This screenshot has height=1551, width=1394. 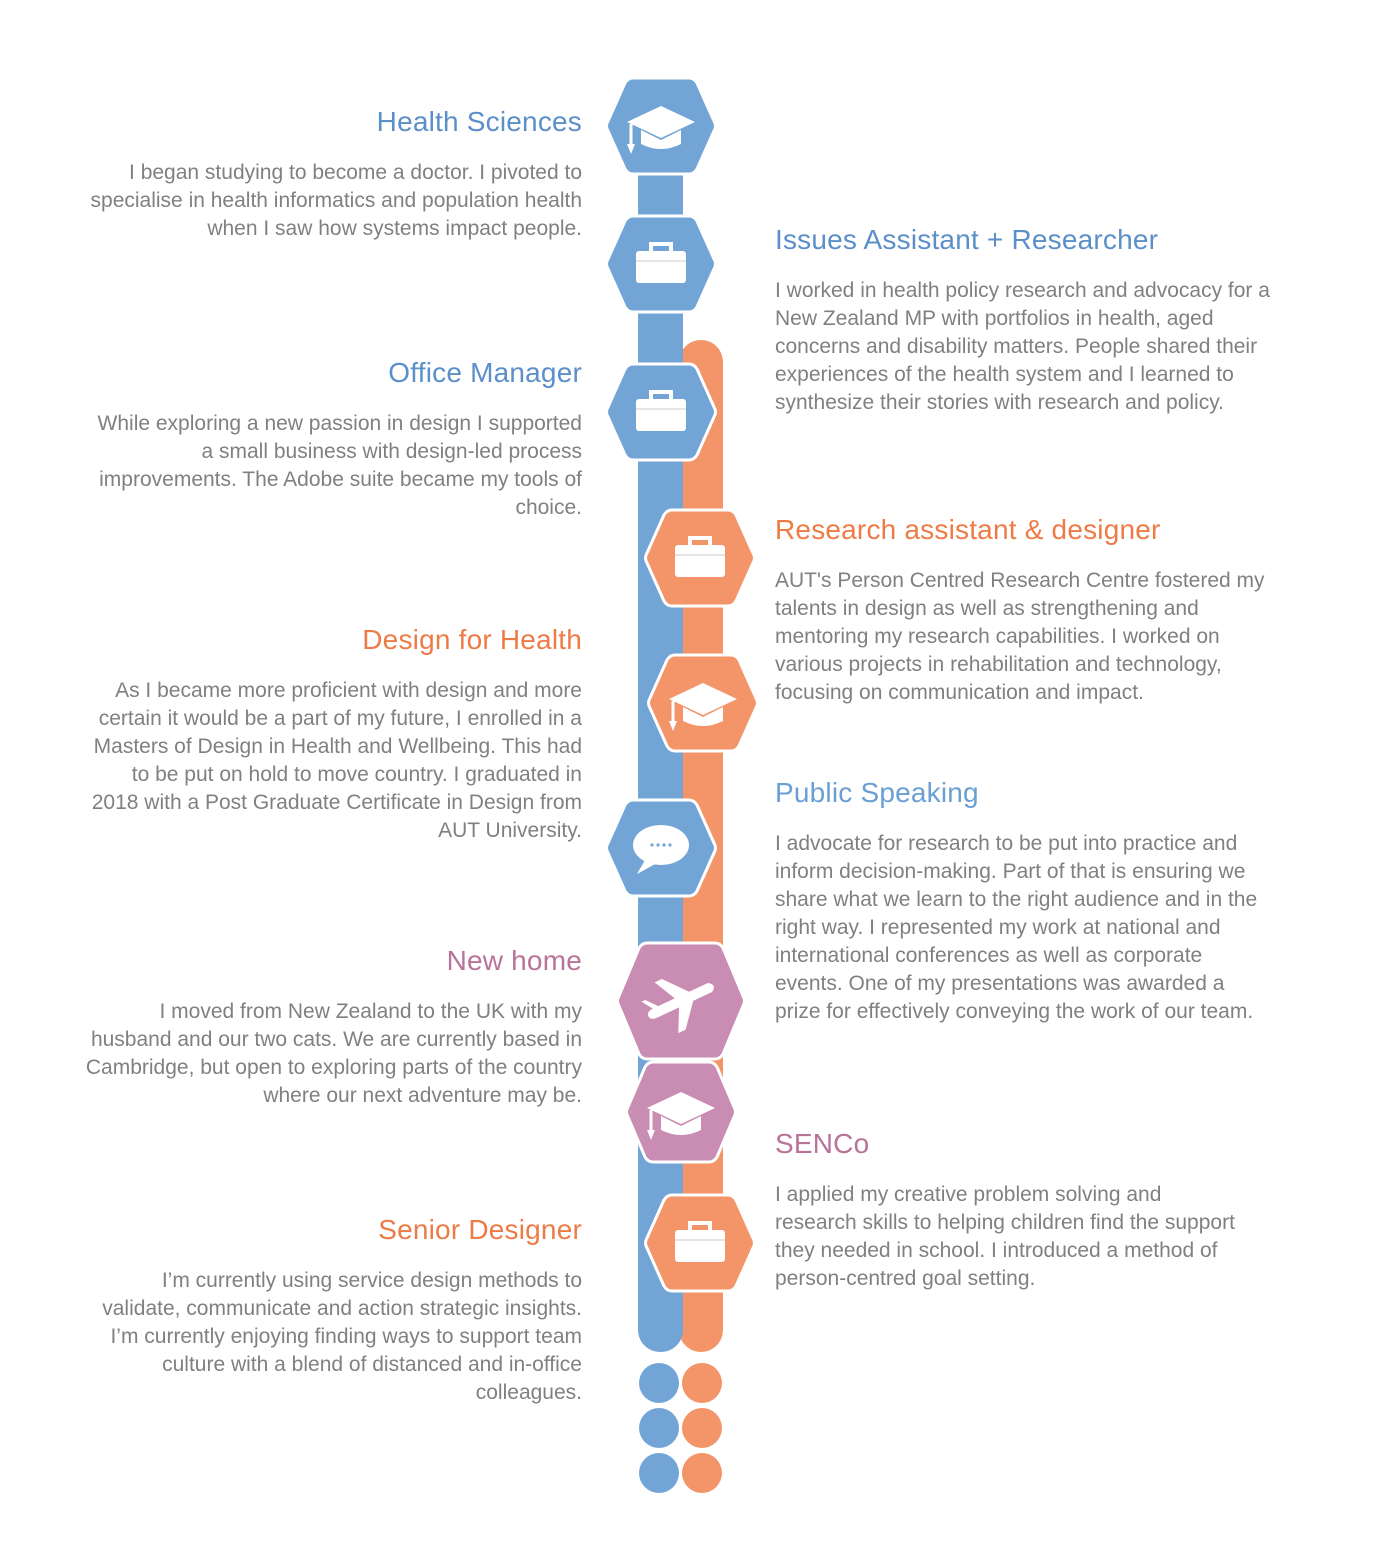 What do you see at coordinates (661, 412) in the screenshot?
I see `timeline-node-office-manager` at bounding box center [661, 412].